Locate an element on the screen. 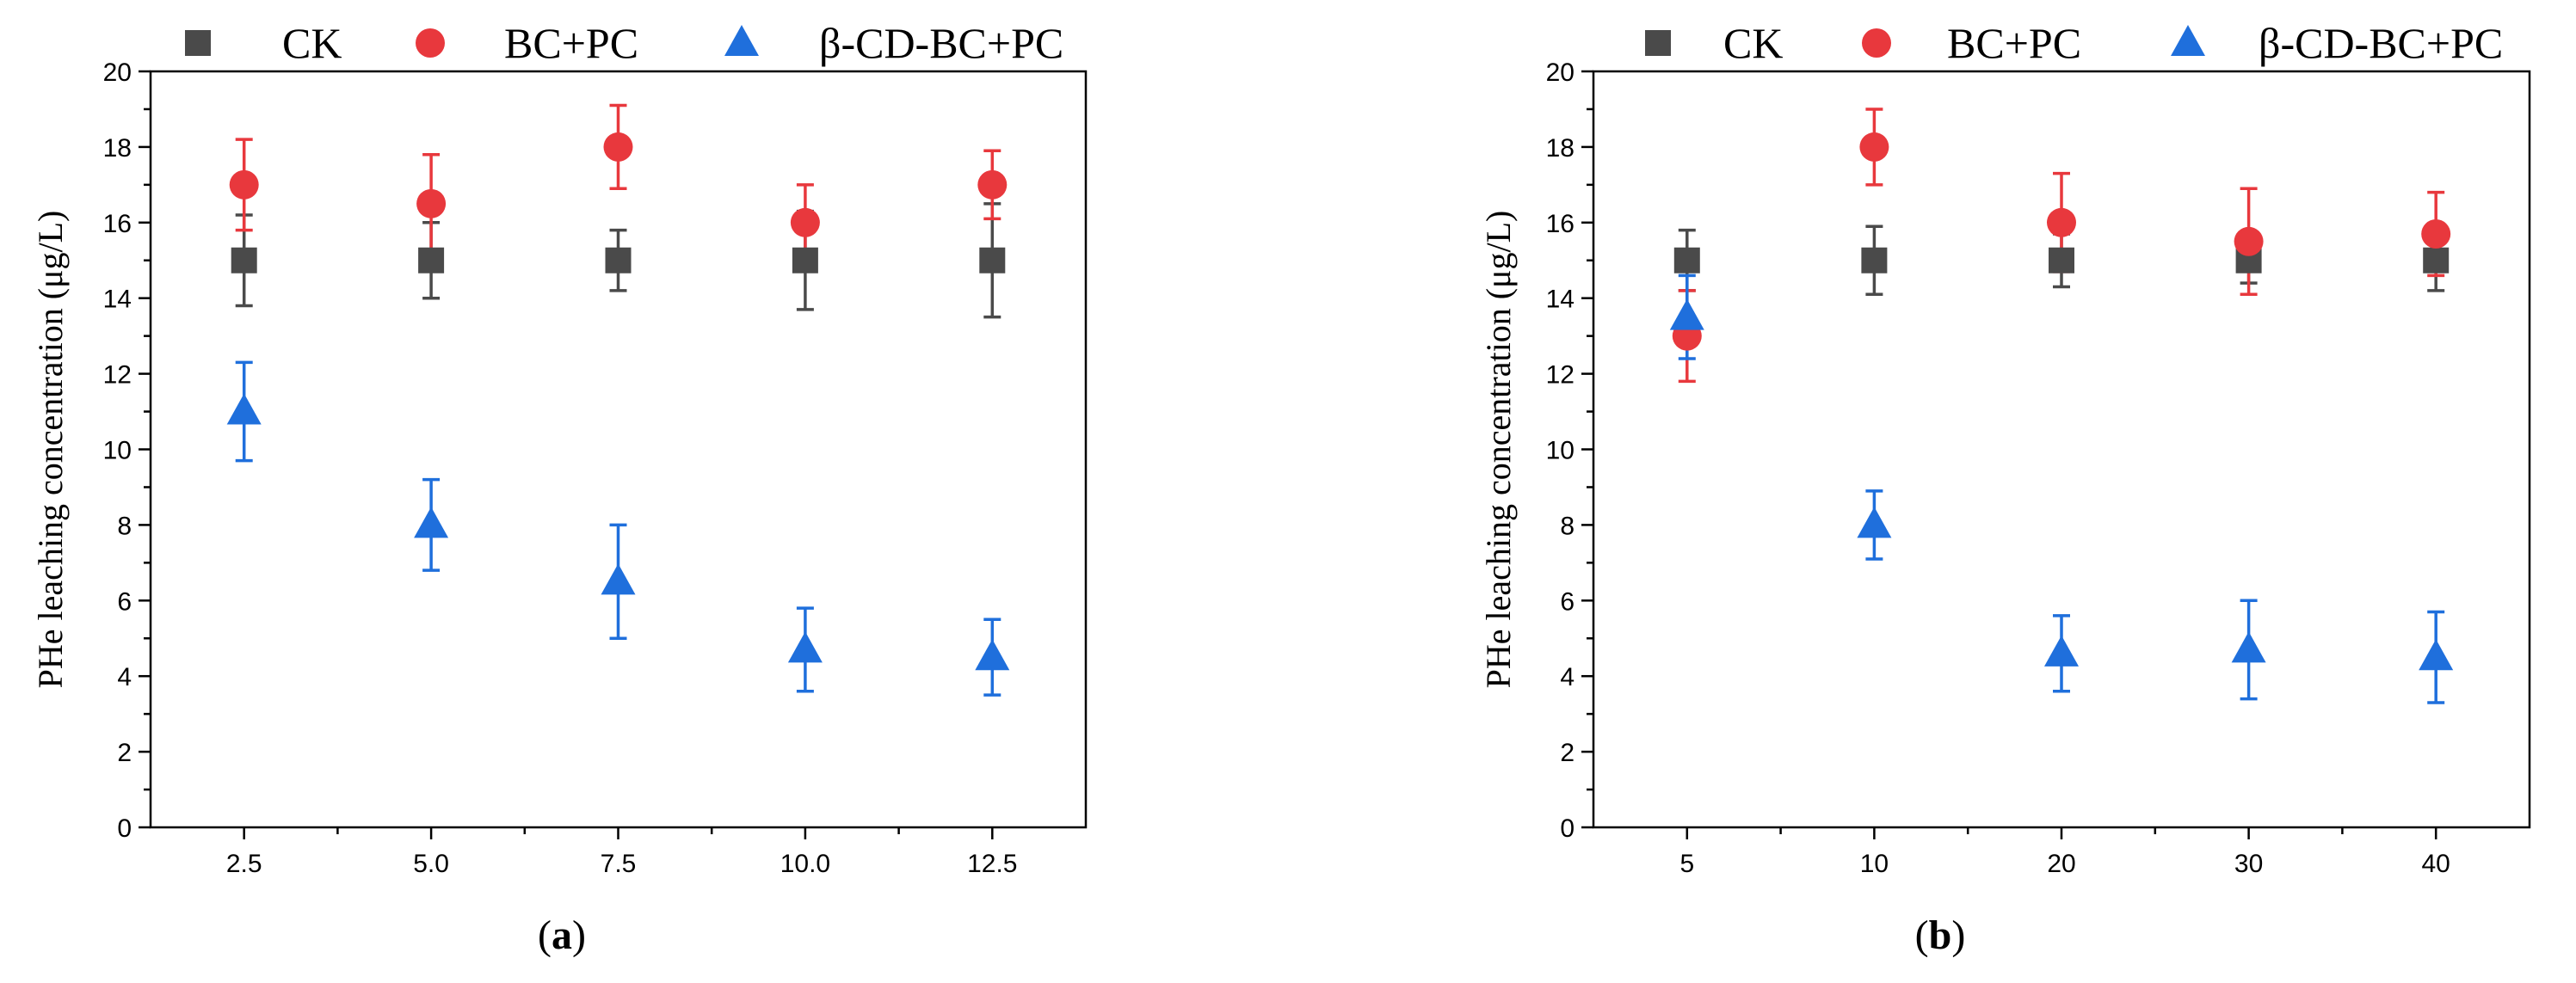 The width and height of the screenshot is (2576, 983). panel-label-letter: b is located at coordinates (1940, 935).